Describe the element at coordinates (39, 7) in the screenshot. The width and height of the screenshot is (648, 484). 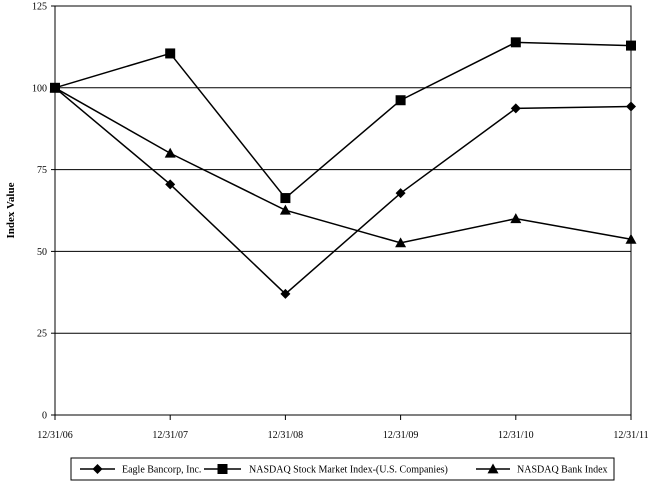
I see `y-tick-label: 125` at that location.